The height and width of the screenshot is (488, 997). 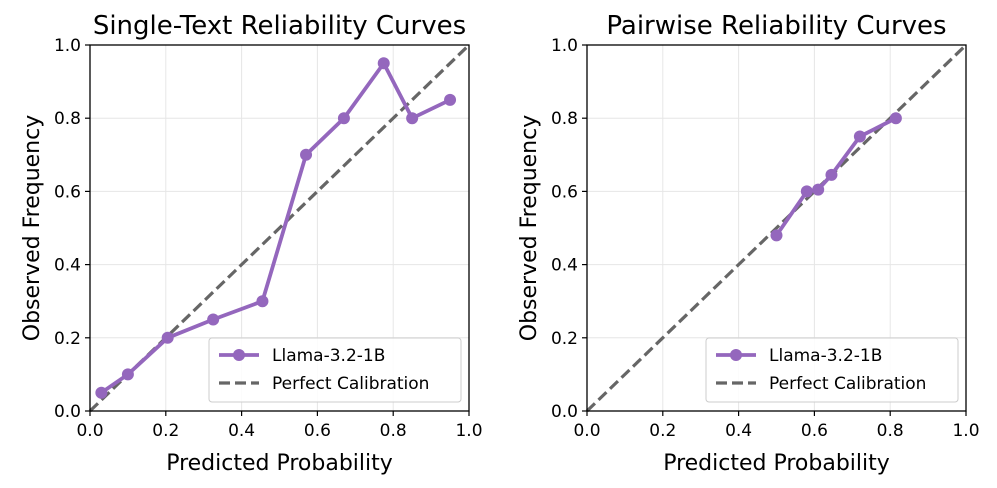 I want to click on chart-title: Single-Text Reliability Curves, so click(x=279, y=26).